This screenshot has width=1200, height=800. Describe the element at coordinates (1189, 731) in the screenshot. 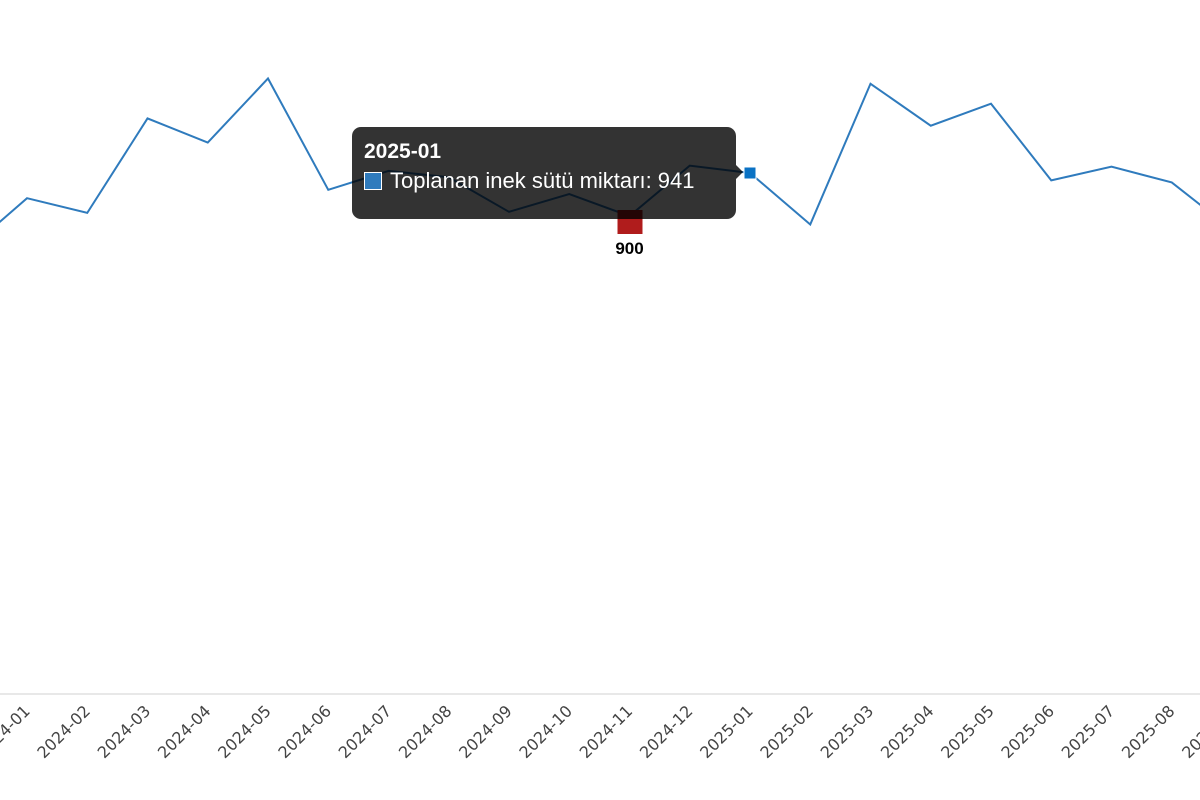

I see `x-tick-label: 2025-09` at that location.